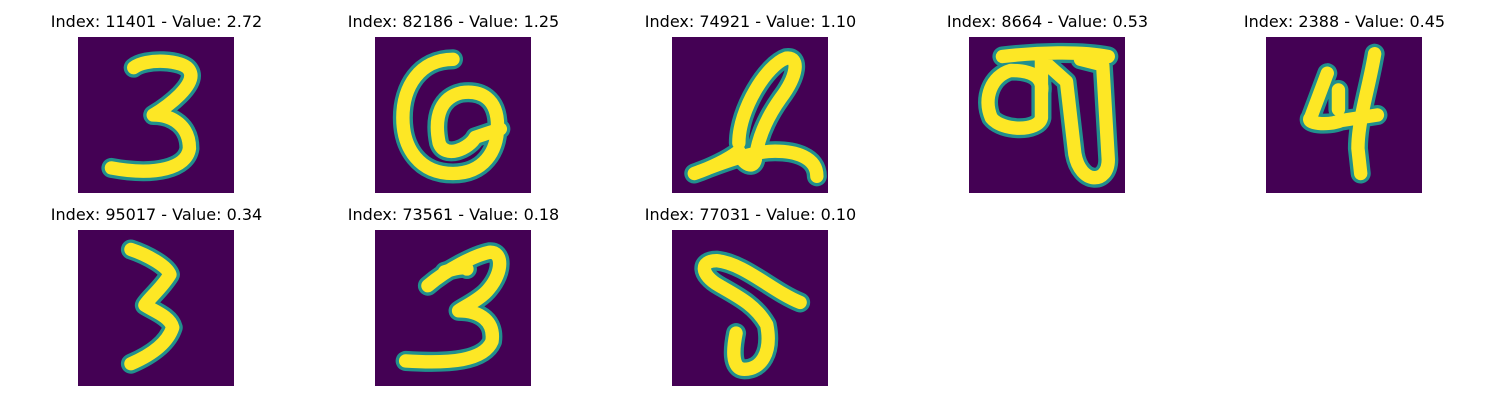  What do you see at coordinates (750, 214) in the screenshot?
I see `panel-title: Index: 77031 - Value: 0.10` at bounding box center [750, 214].